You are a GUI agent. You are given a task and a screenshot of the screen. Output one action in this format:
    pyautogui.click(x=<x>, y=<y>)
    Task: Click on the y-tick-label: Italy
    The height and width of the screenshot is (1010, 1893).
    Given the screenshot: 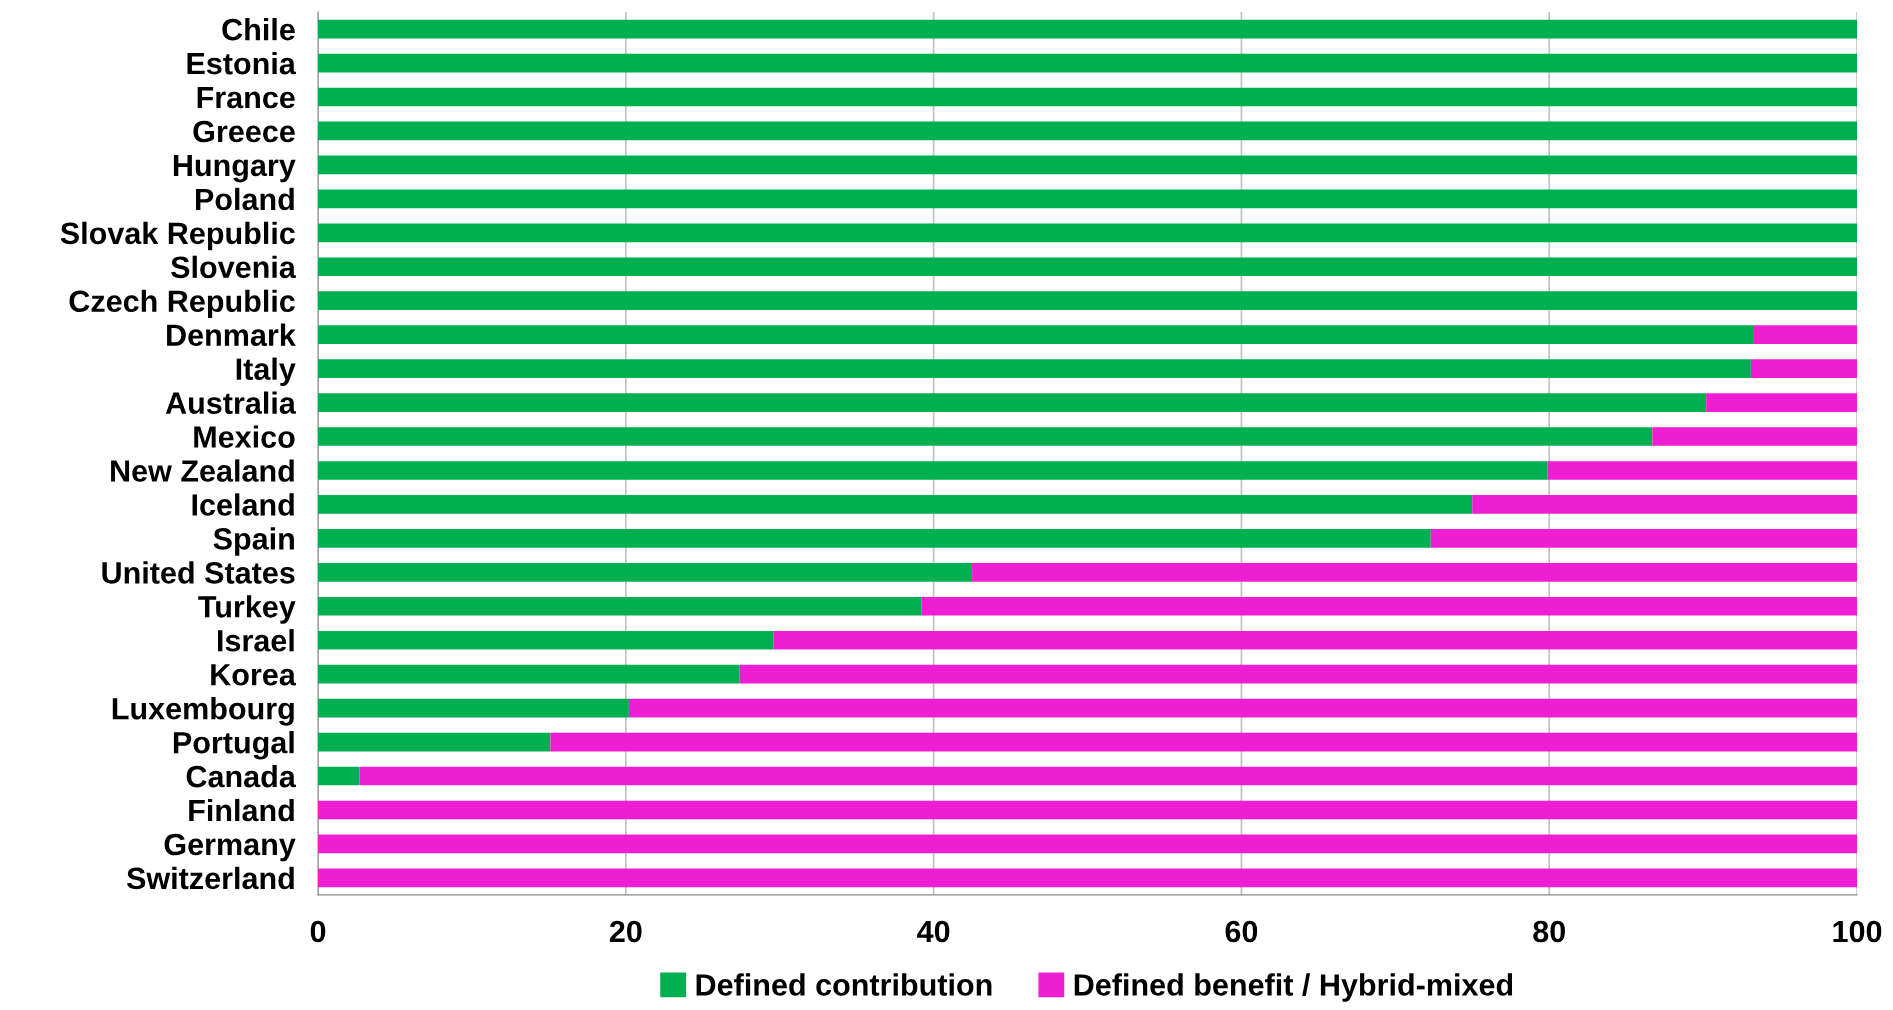 What is the action you would take?
    pyautogui.click(x=266, y=372)
    